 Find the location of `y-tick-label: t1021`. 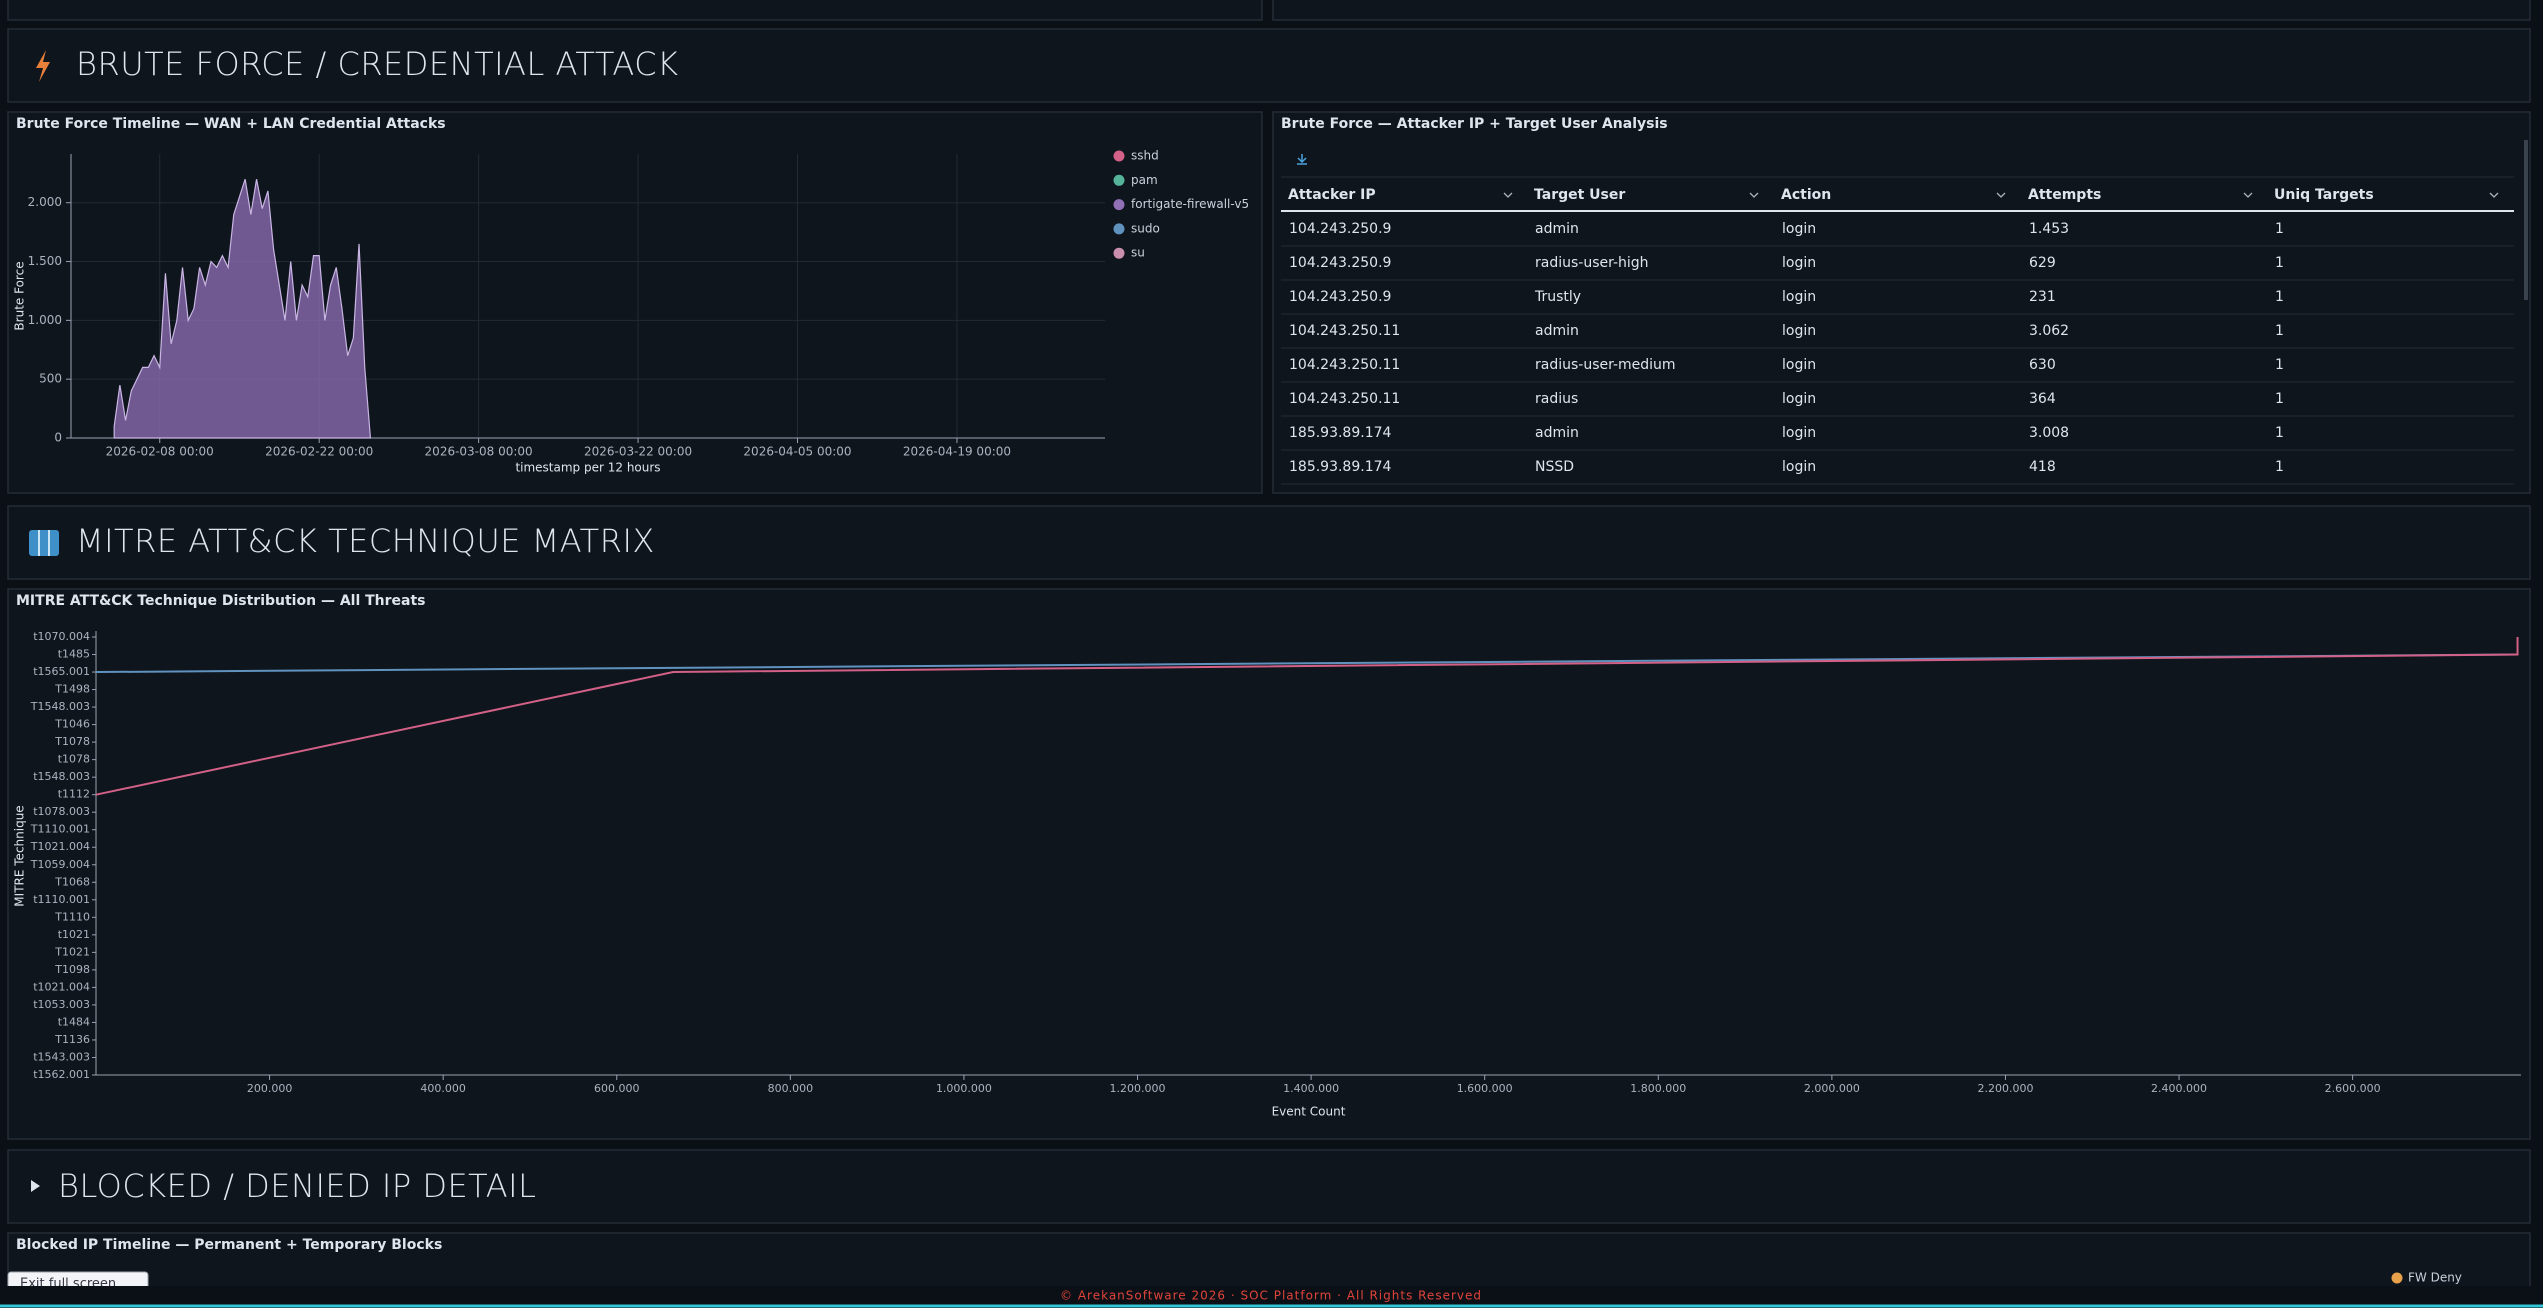

y-tick-label: t1021 is located at coordinates (74, 934).